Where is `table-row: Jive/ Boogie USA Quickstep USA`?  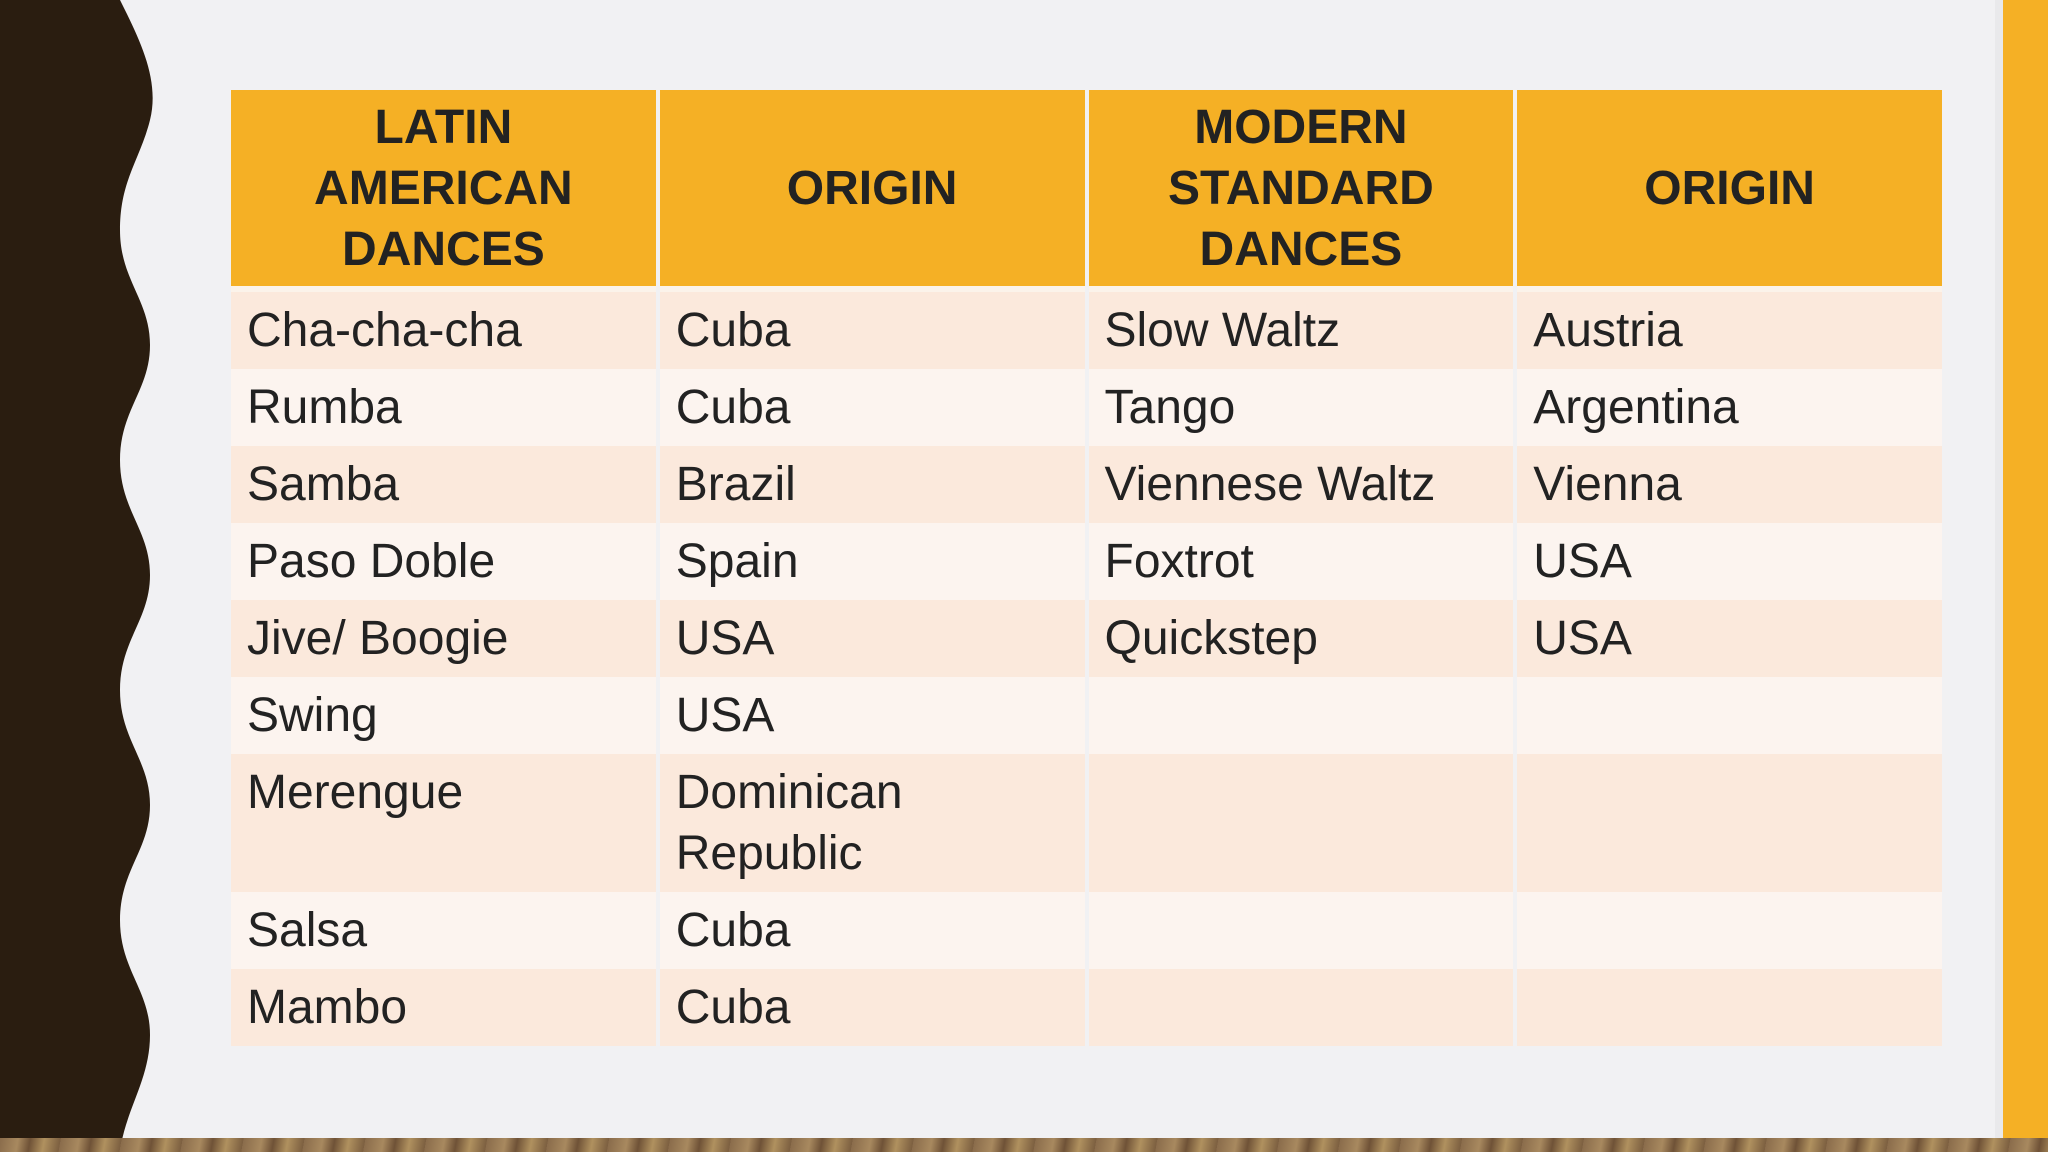
table-row: Jive/ Boogie USA Quickstep USA is located at coordinates (1086, 638).